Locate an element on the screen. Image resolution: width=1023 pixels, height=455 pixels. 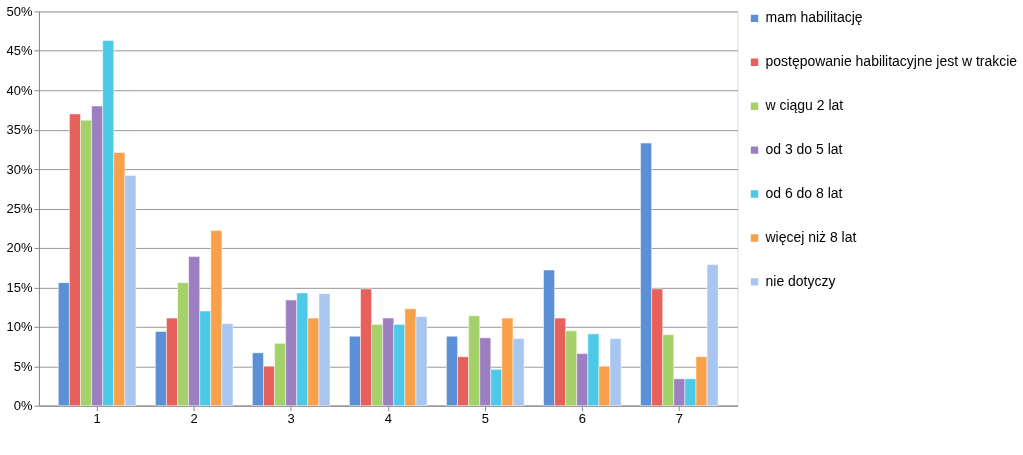
y-tick-label: 40% is located at coordinates (19, 90).